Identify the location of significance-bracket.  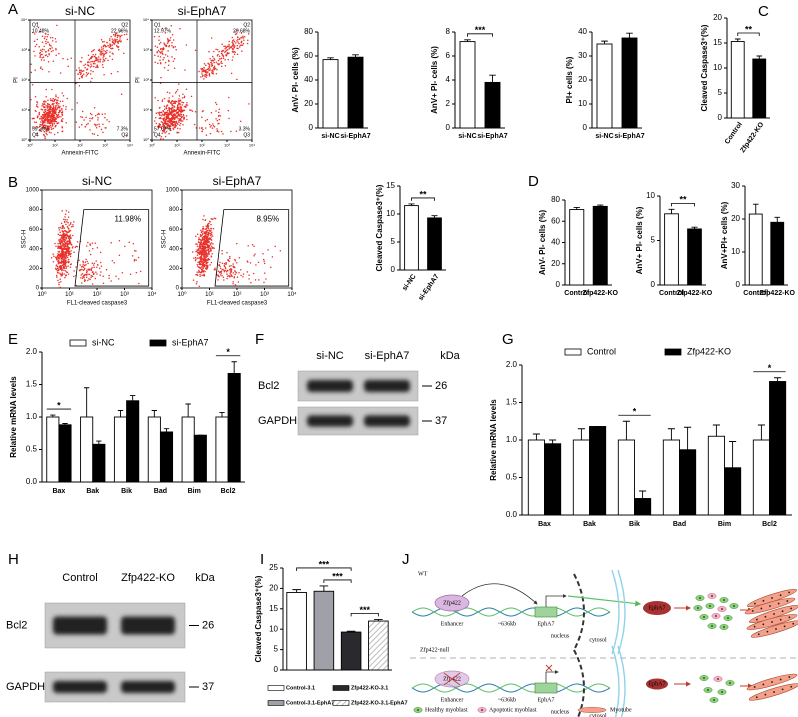
(683, 204).